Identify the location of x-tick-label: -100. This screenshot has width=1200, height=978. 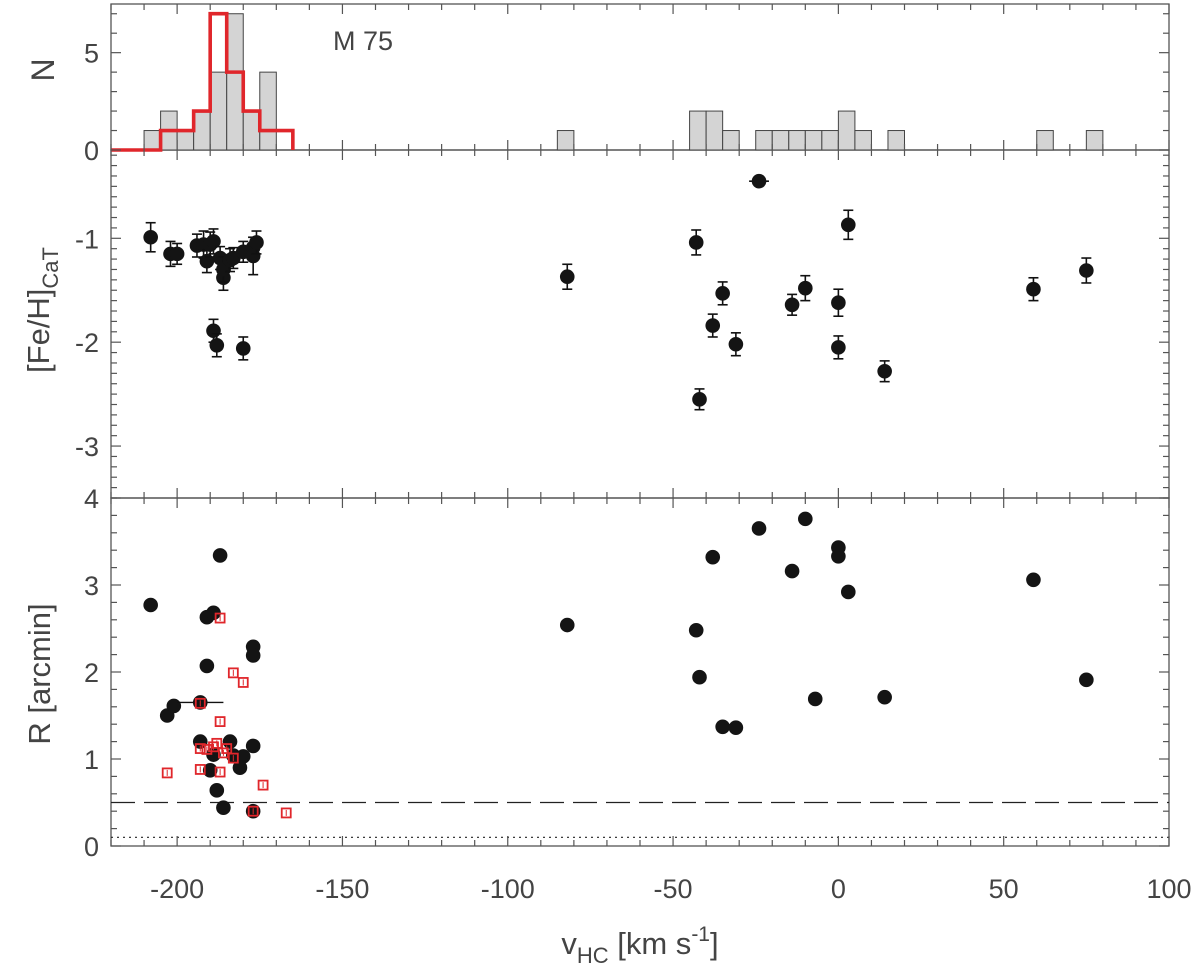
(508, 889).